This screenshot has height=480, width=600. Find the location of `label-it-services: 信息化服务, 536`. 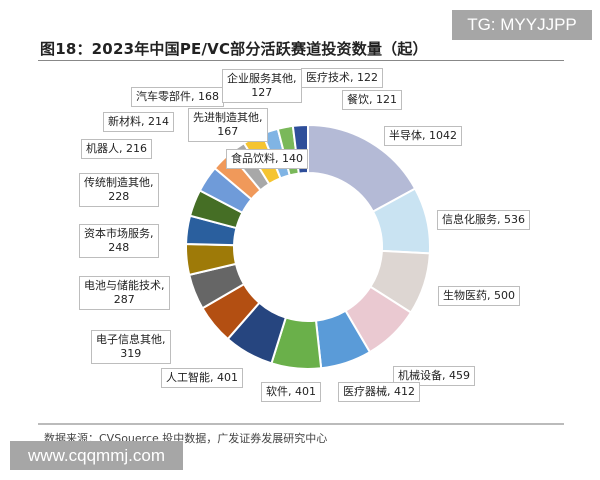

label-it-services: 信息化服务, 536 is located at coordinates (483, 220).